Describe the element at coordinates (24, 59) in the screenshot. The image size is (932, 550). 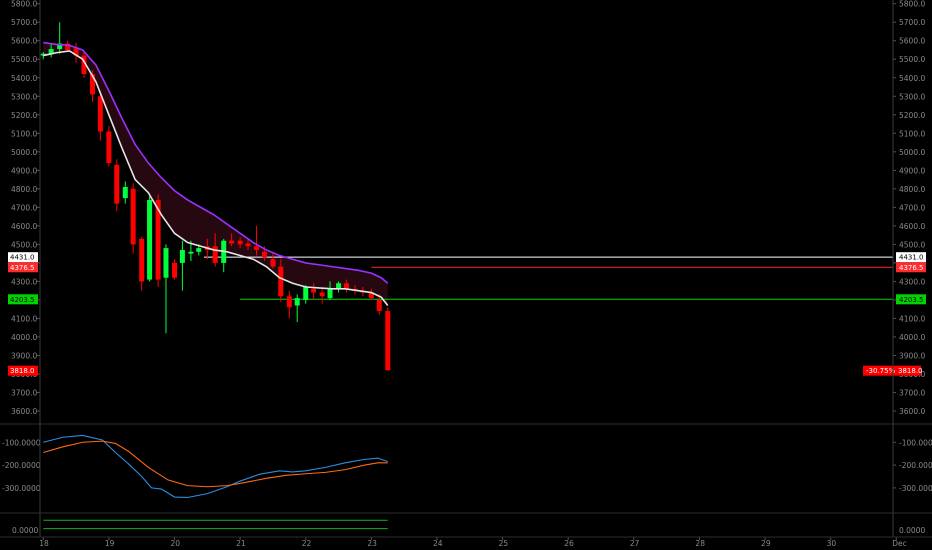
I see `y-tick-label-left: 5500.0` at that location.